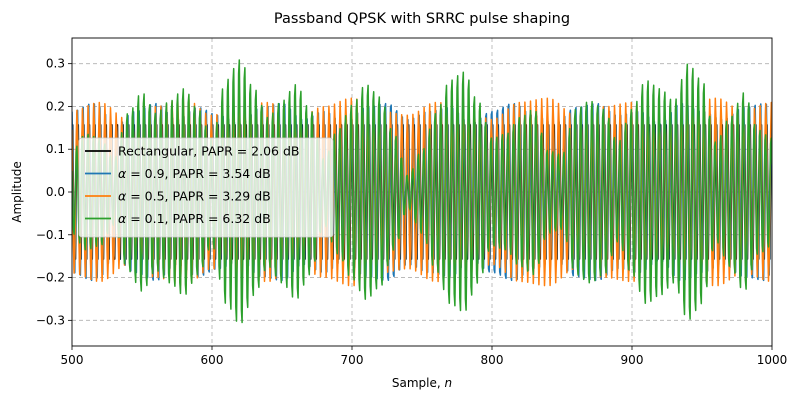  Describe the element at coordinates (198, 196) in the screenshot. I see `legend-text: = 0.5, PAPR = 3.29 dB` at that location.